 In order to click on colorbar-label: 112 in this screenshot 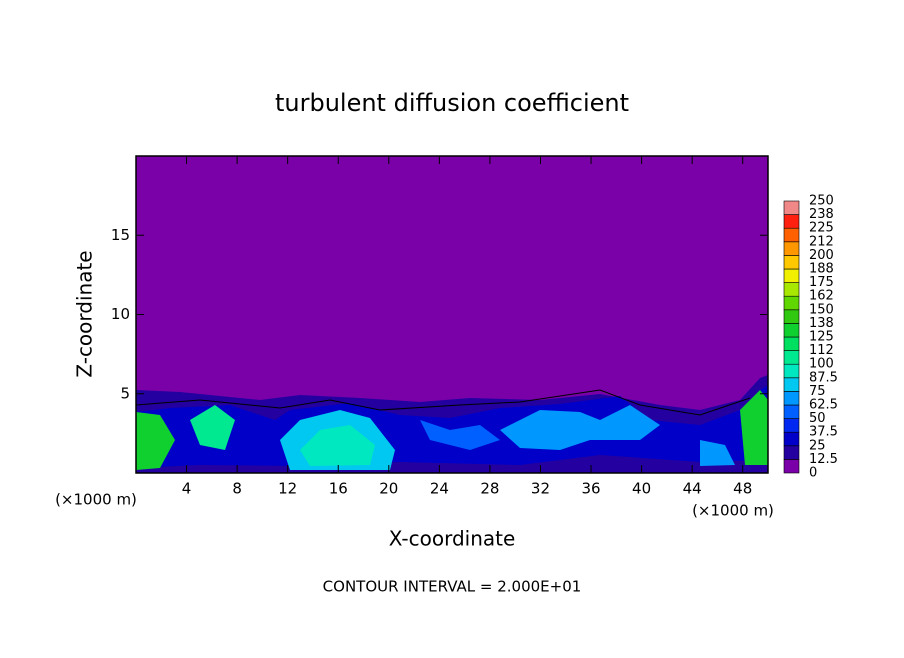, I will do `click(821, 350)`.